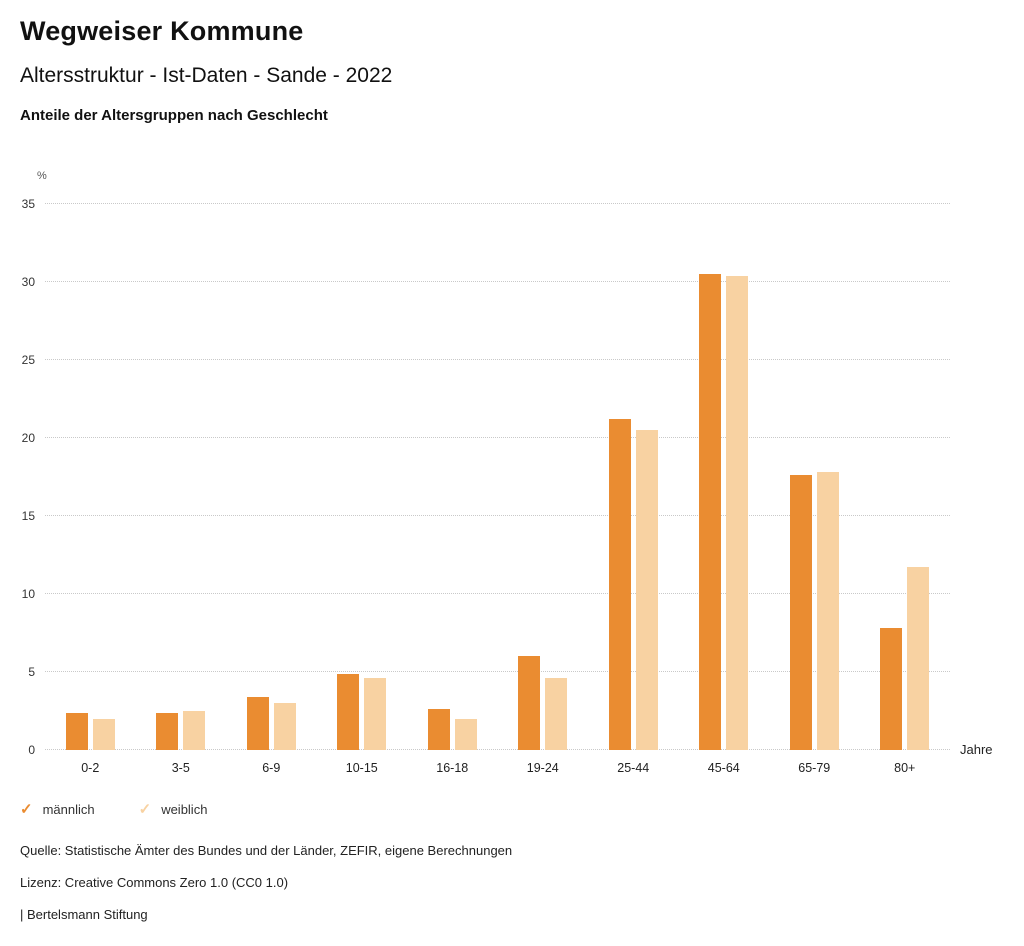  Describe the element at coordinates (542, 768) in the screenshot. I see `x-tick-label: 19-24` at that location.